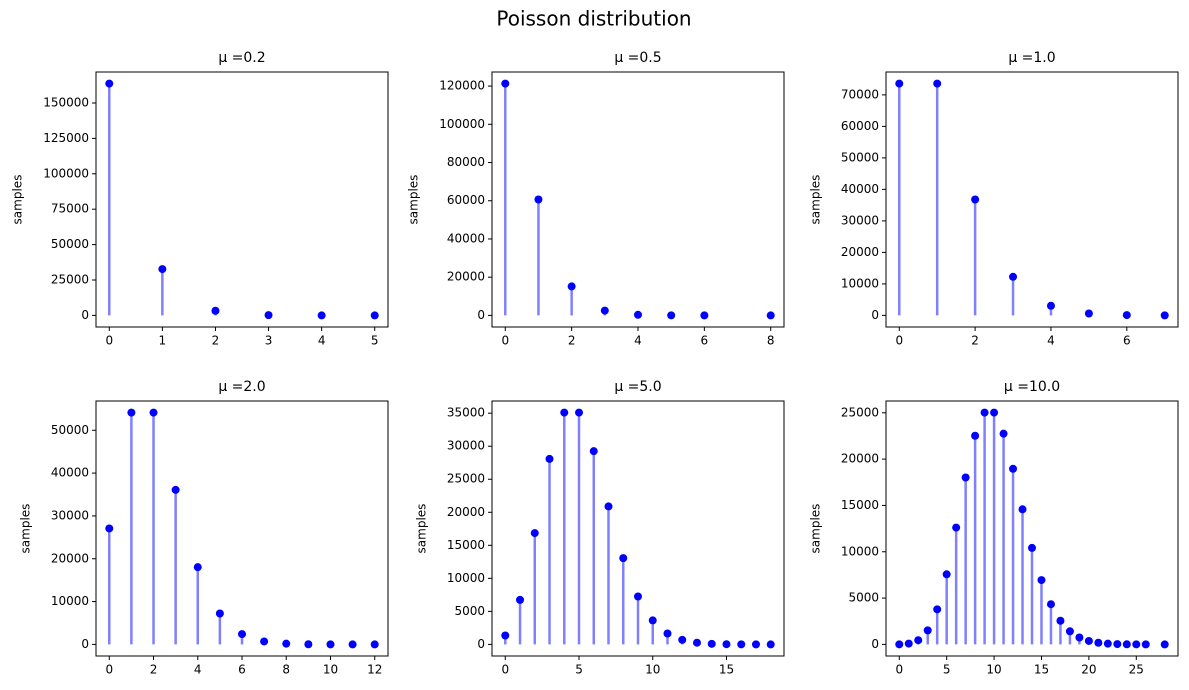 Image resolution: width=1189 pixels, height=690 pixels. What do you see at coordinates (375, 341) in the screenshot?
I see `x-tick-label: 5` at bounding box center [375, 341].